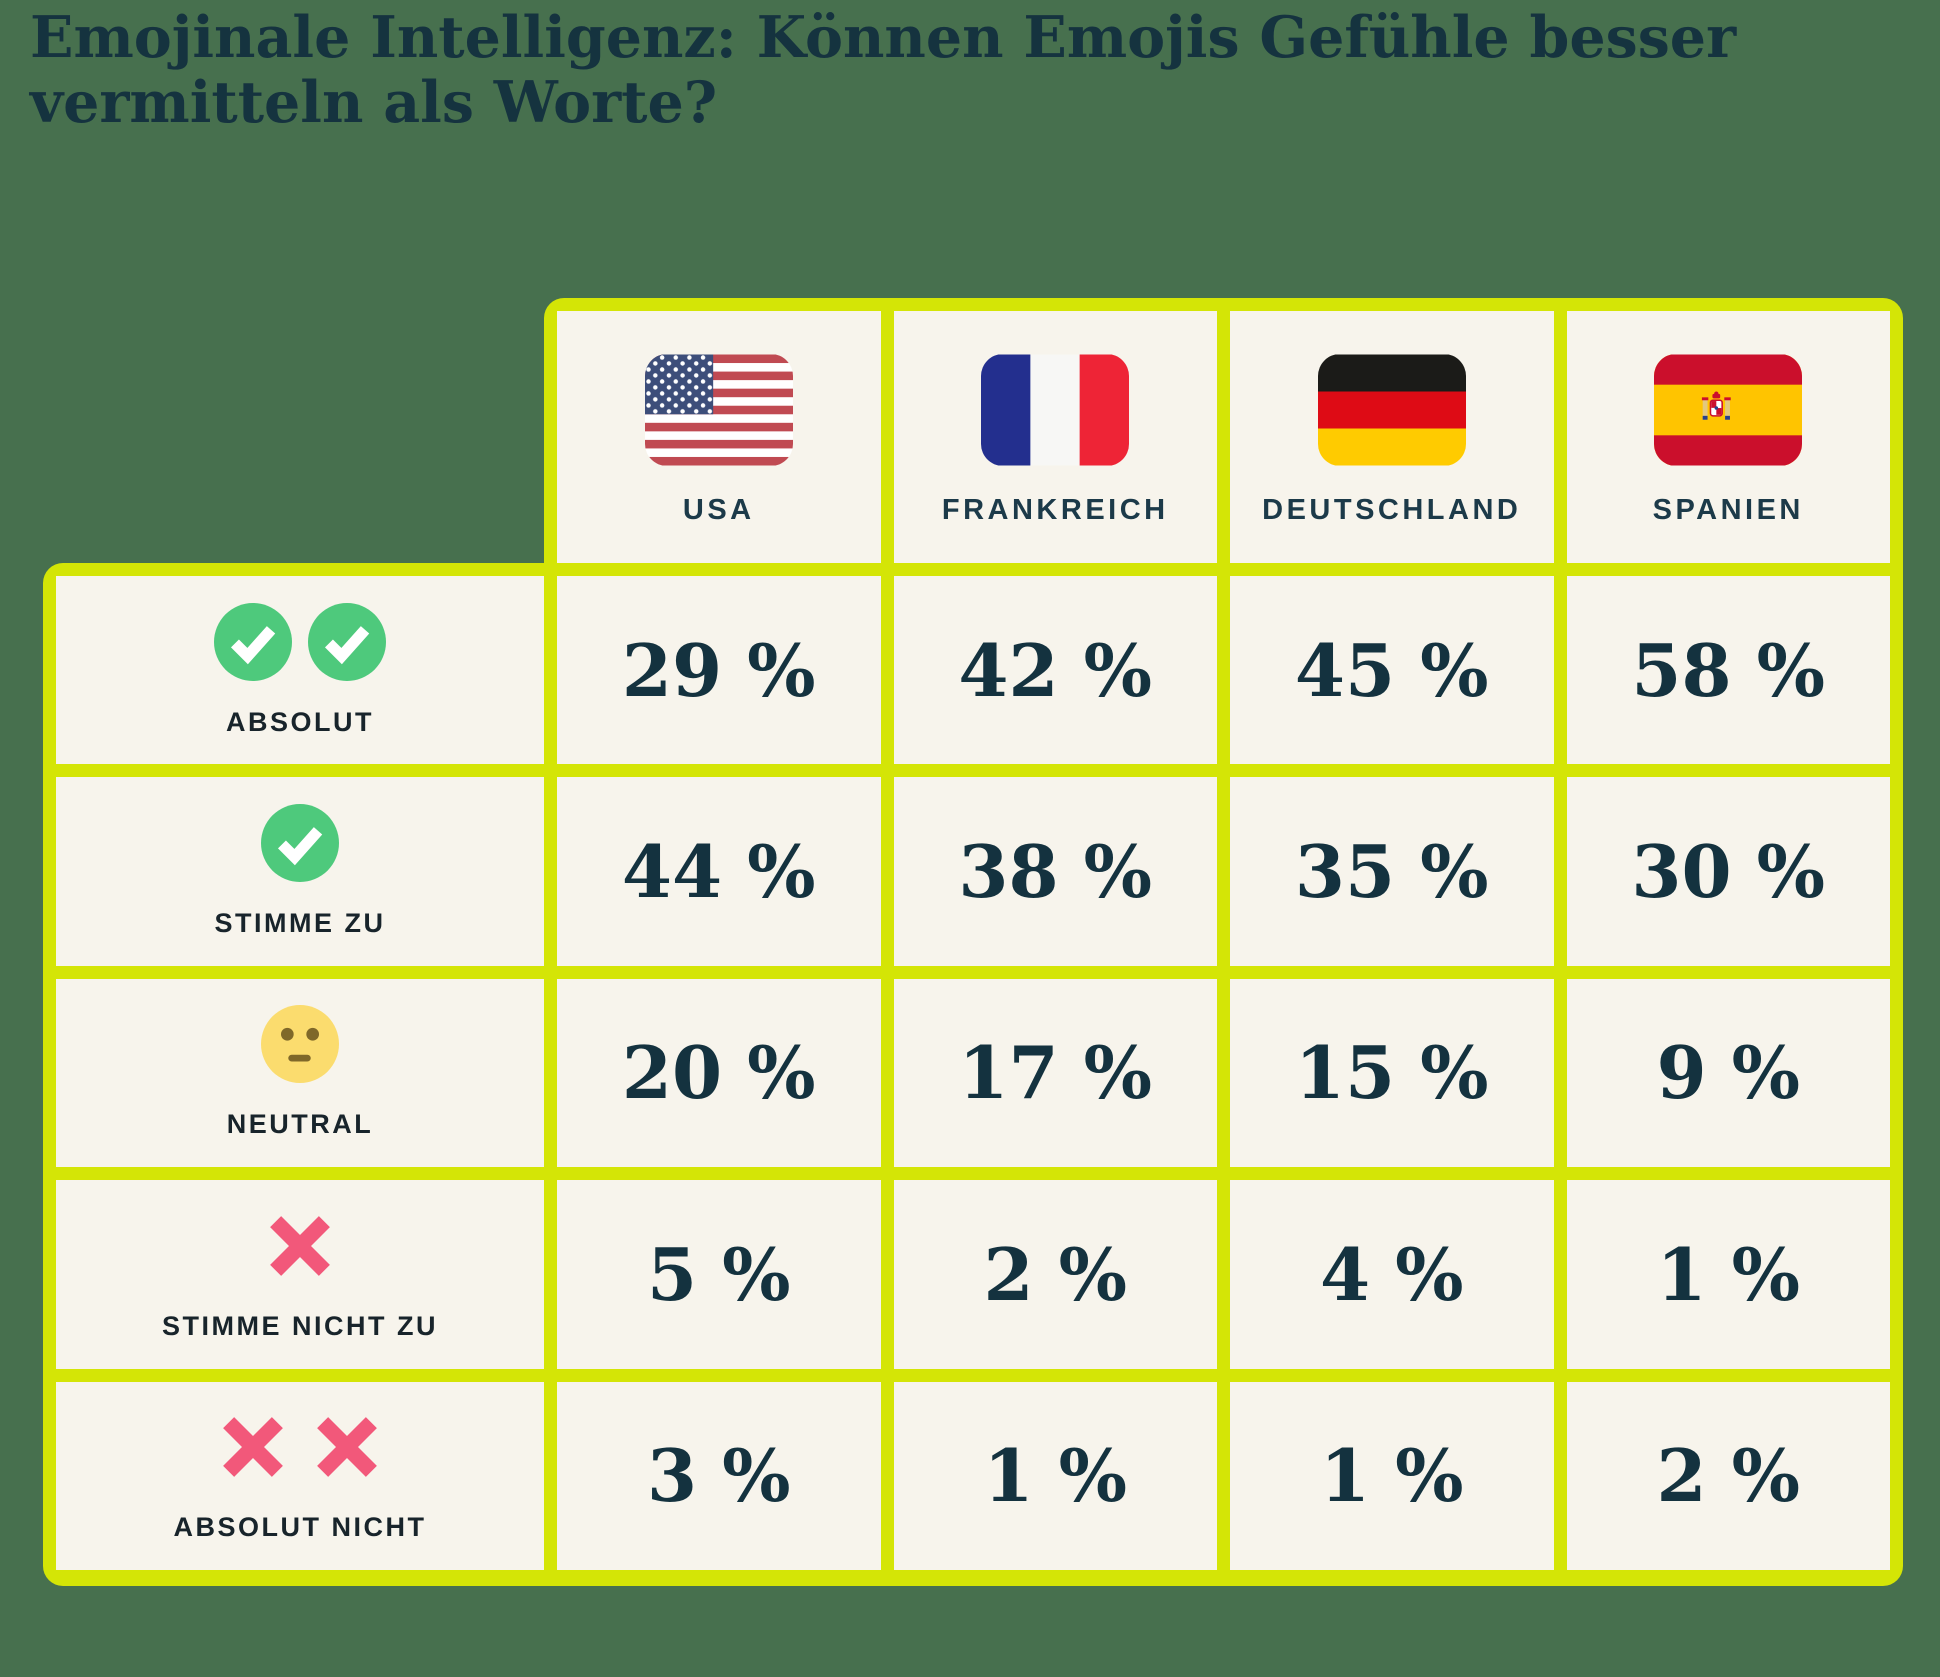  What do you see at coordinates (1728, 410) in the screenshot?
I see `spain-flag-icon` at bounding box center [1728, 410].